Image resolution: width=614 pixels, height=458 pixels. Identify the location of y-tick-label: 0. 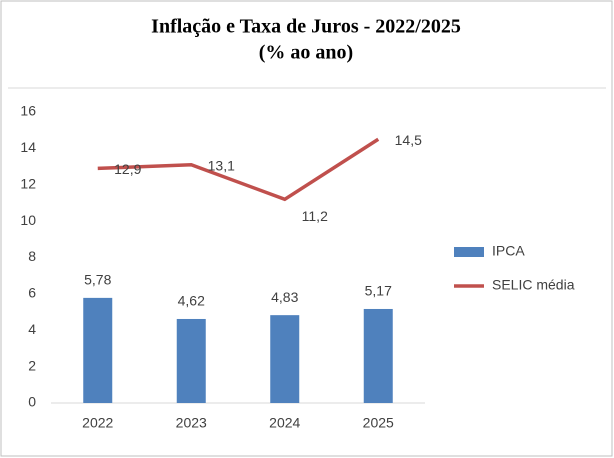
(32, 402).